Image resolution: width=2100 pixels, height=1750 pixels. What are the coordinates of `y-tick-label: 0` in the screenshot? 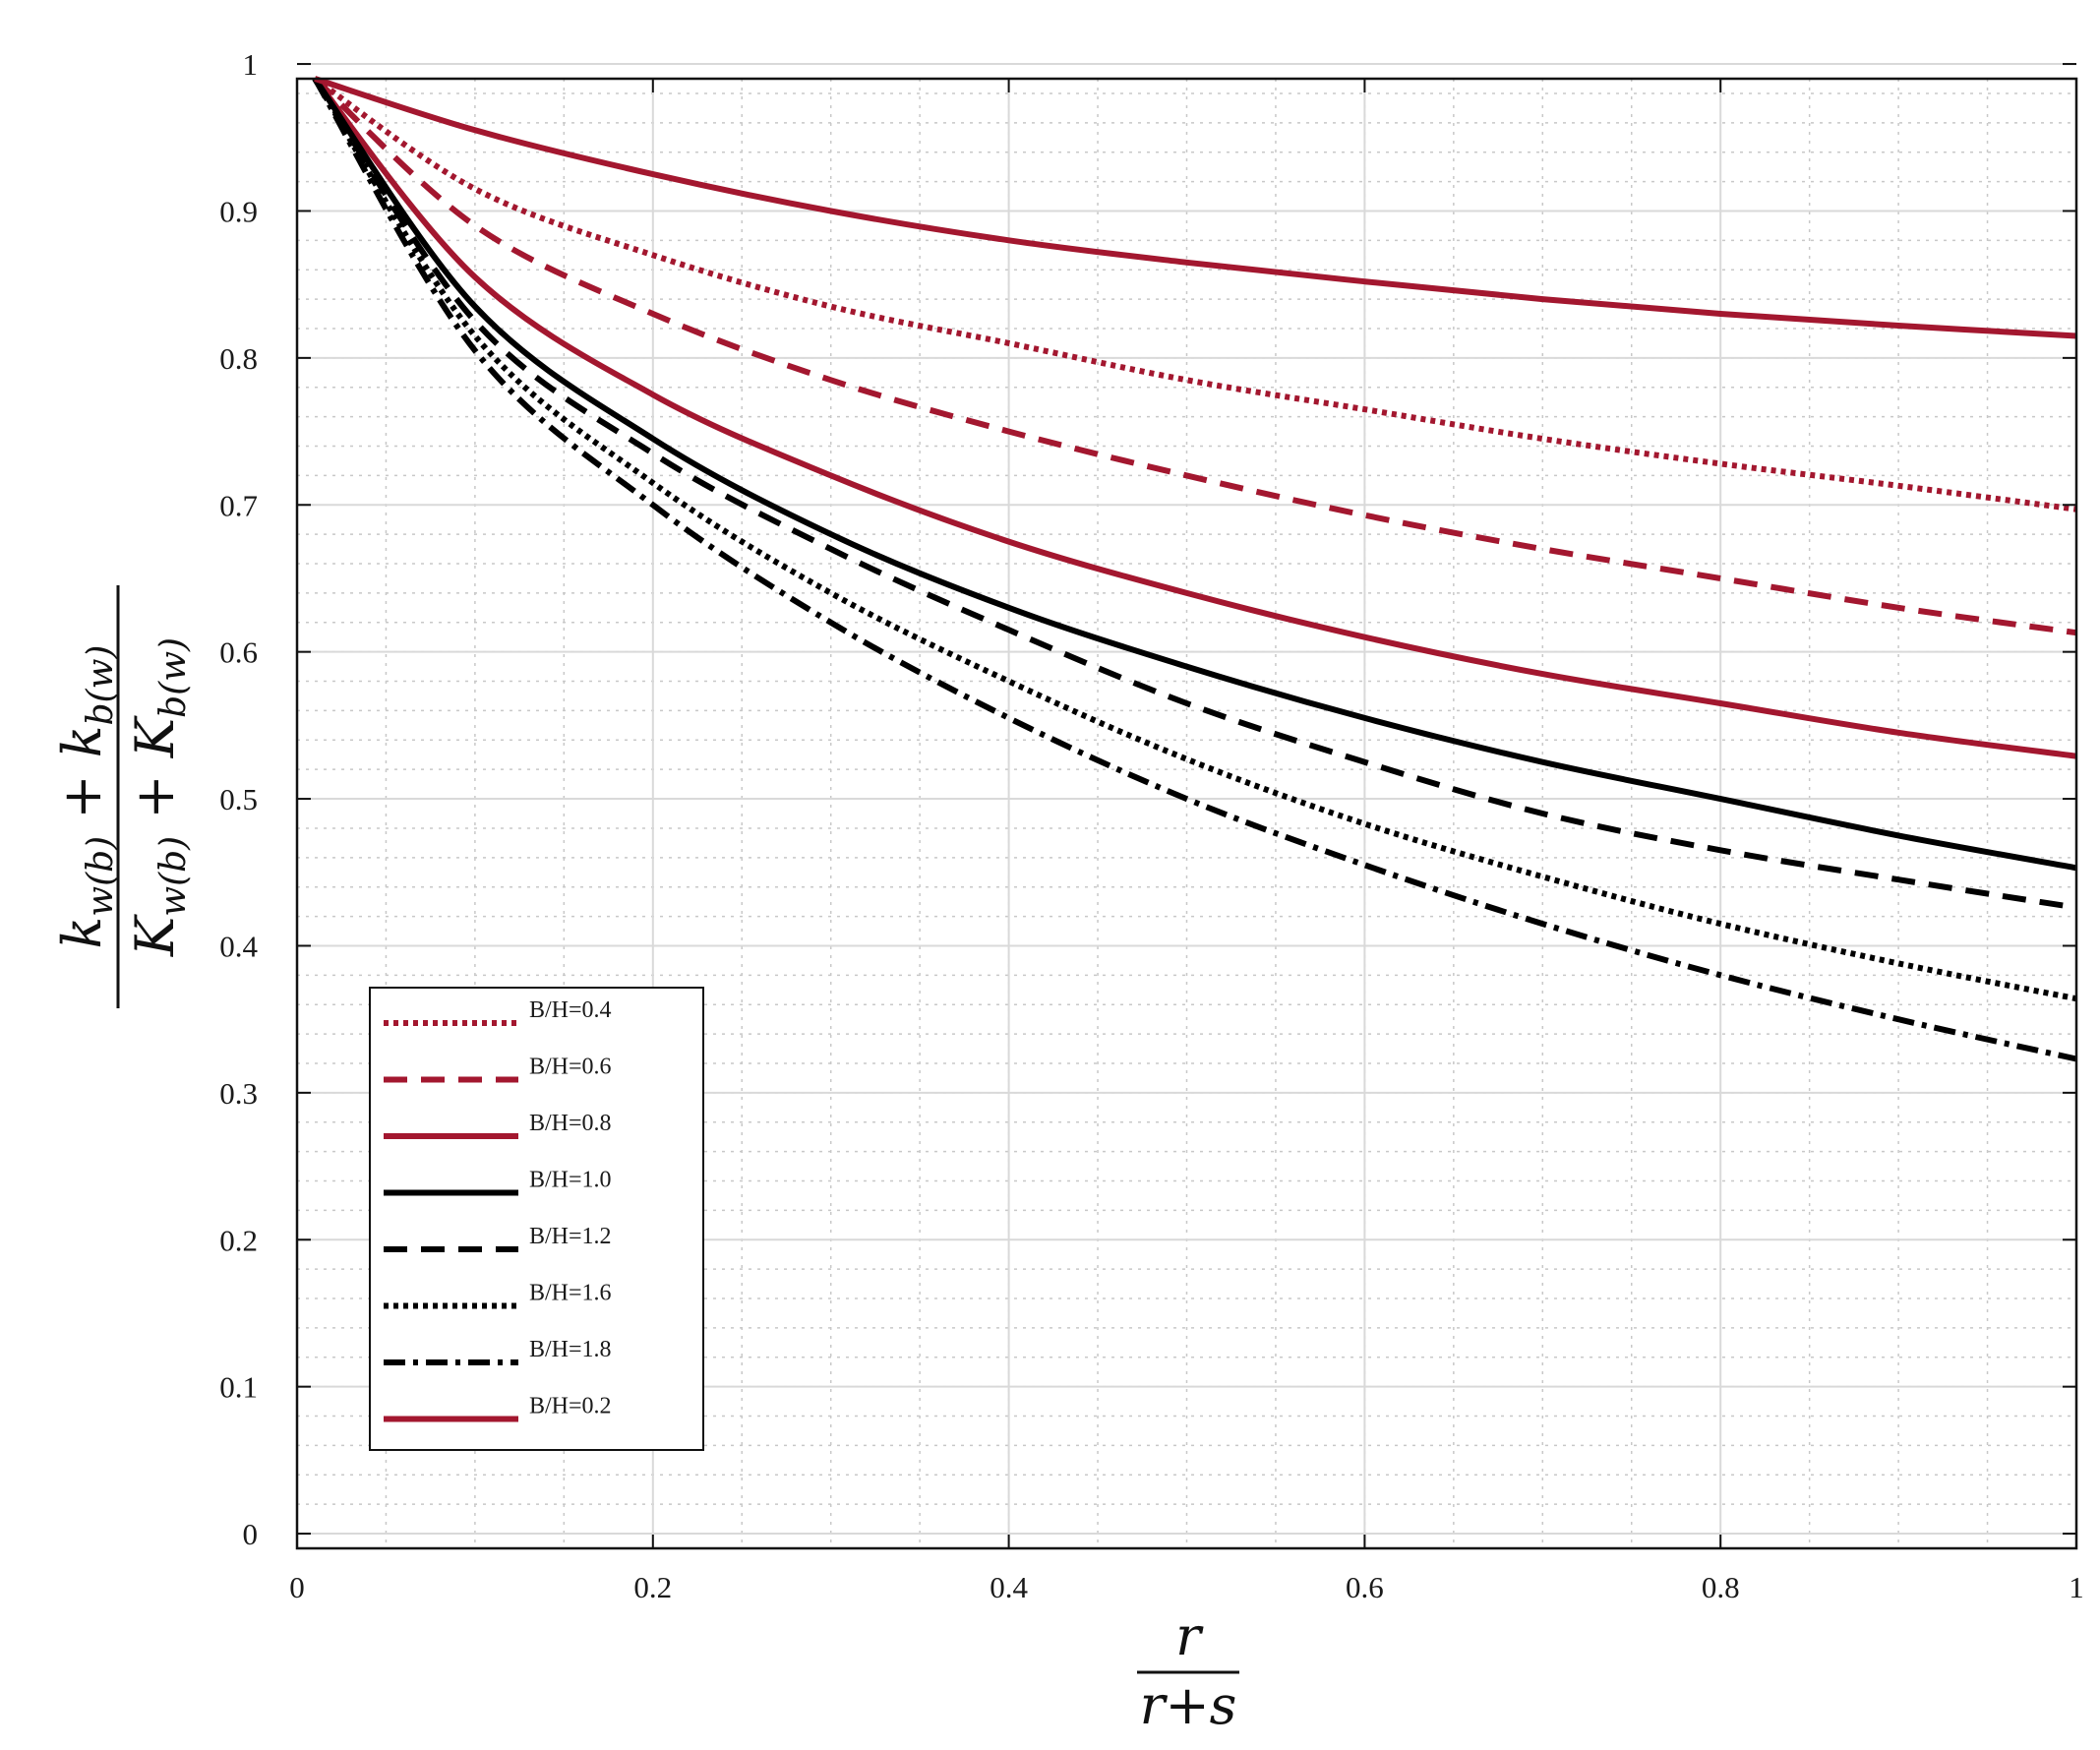 It's located at (251, 1534).